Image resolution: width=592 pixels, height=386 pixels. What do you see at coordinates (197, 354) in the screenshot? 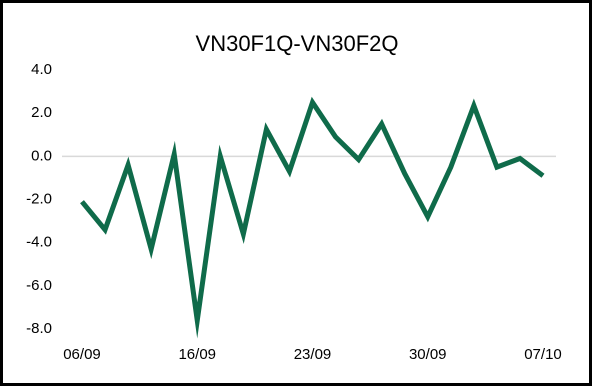
I see `x-tick-label: 16/09` at bounding box center [197, 354].